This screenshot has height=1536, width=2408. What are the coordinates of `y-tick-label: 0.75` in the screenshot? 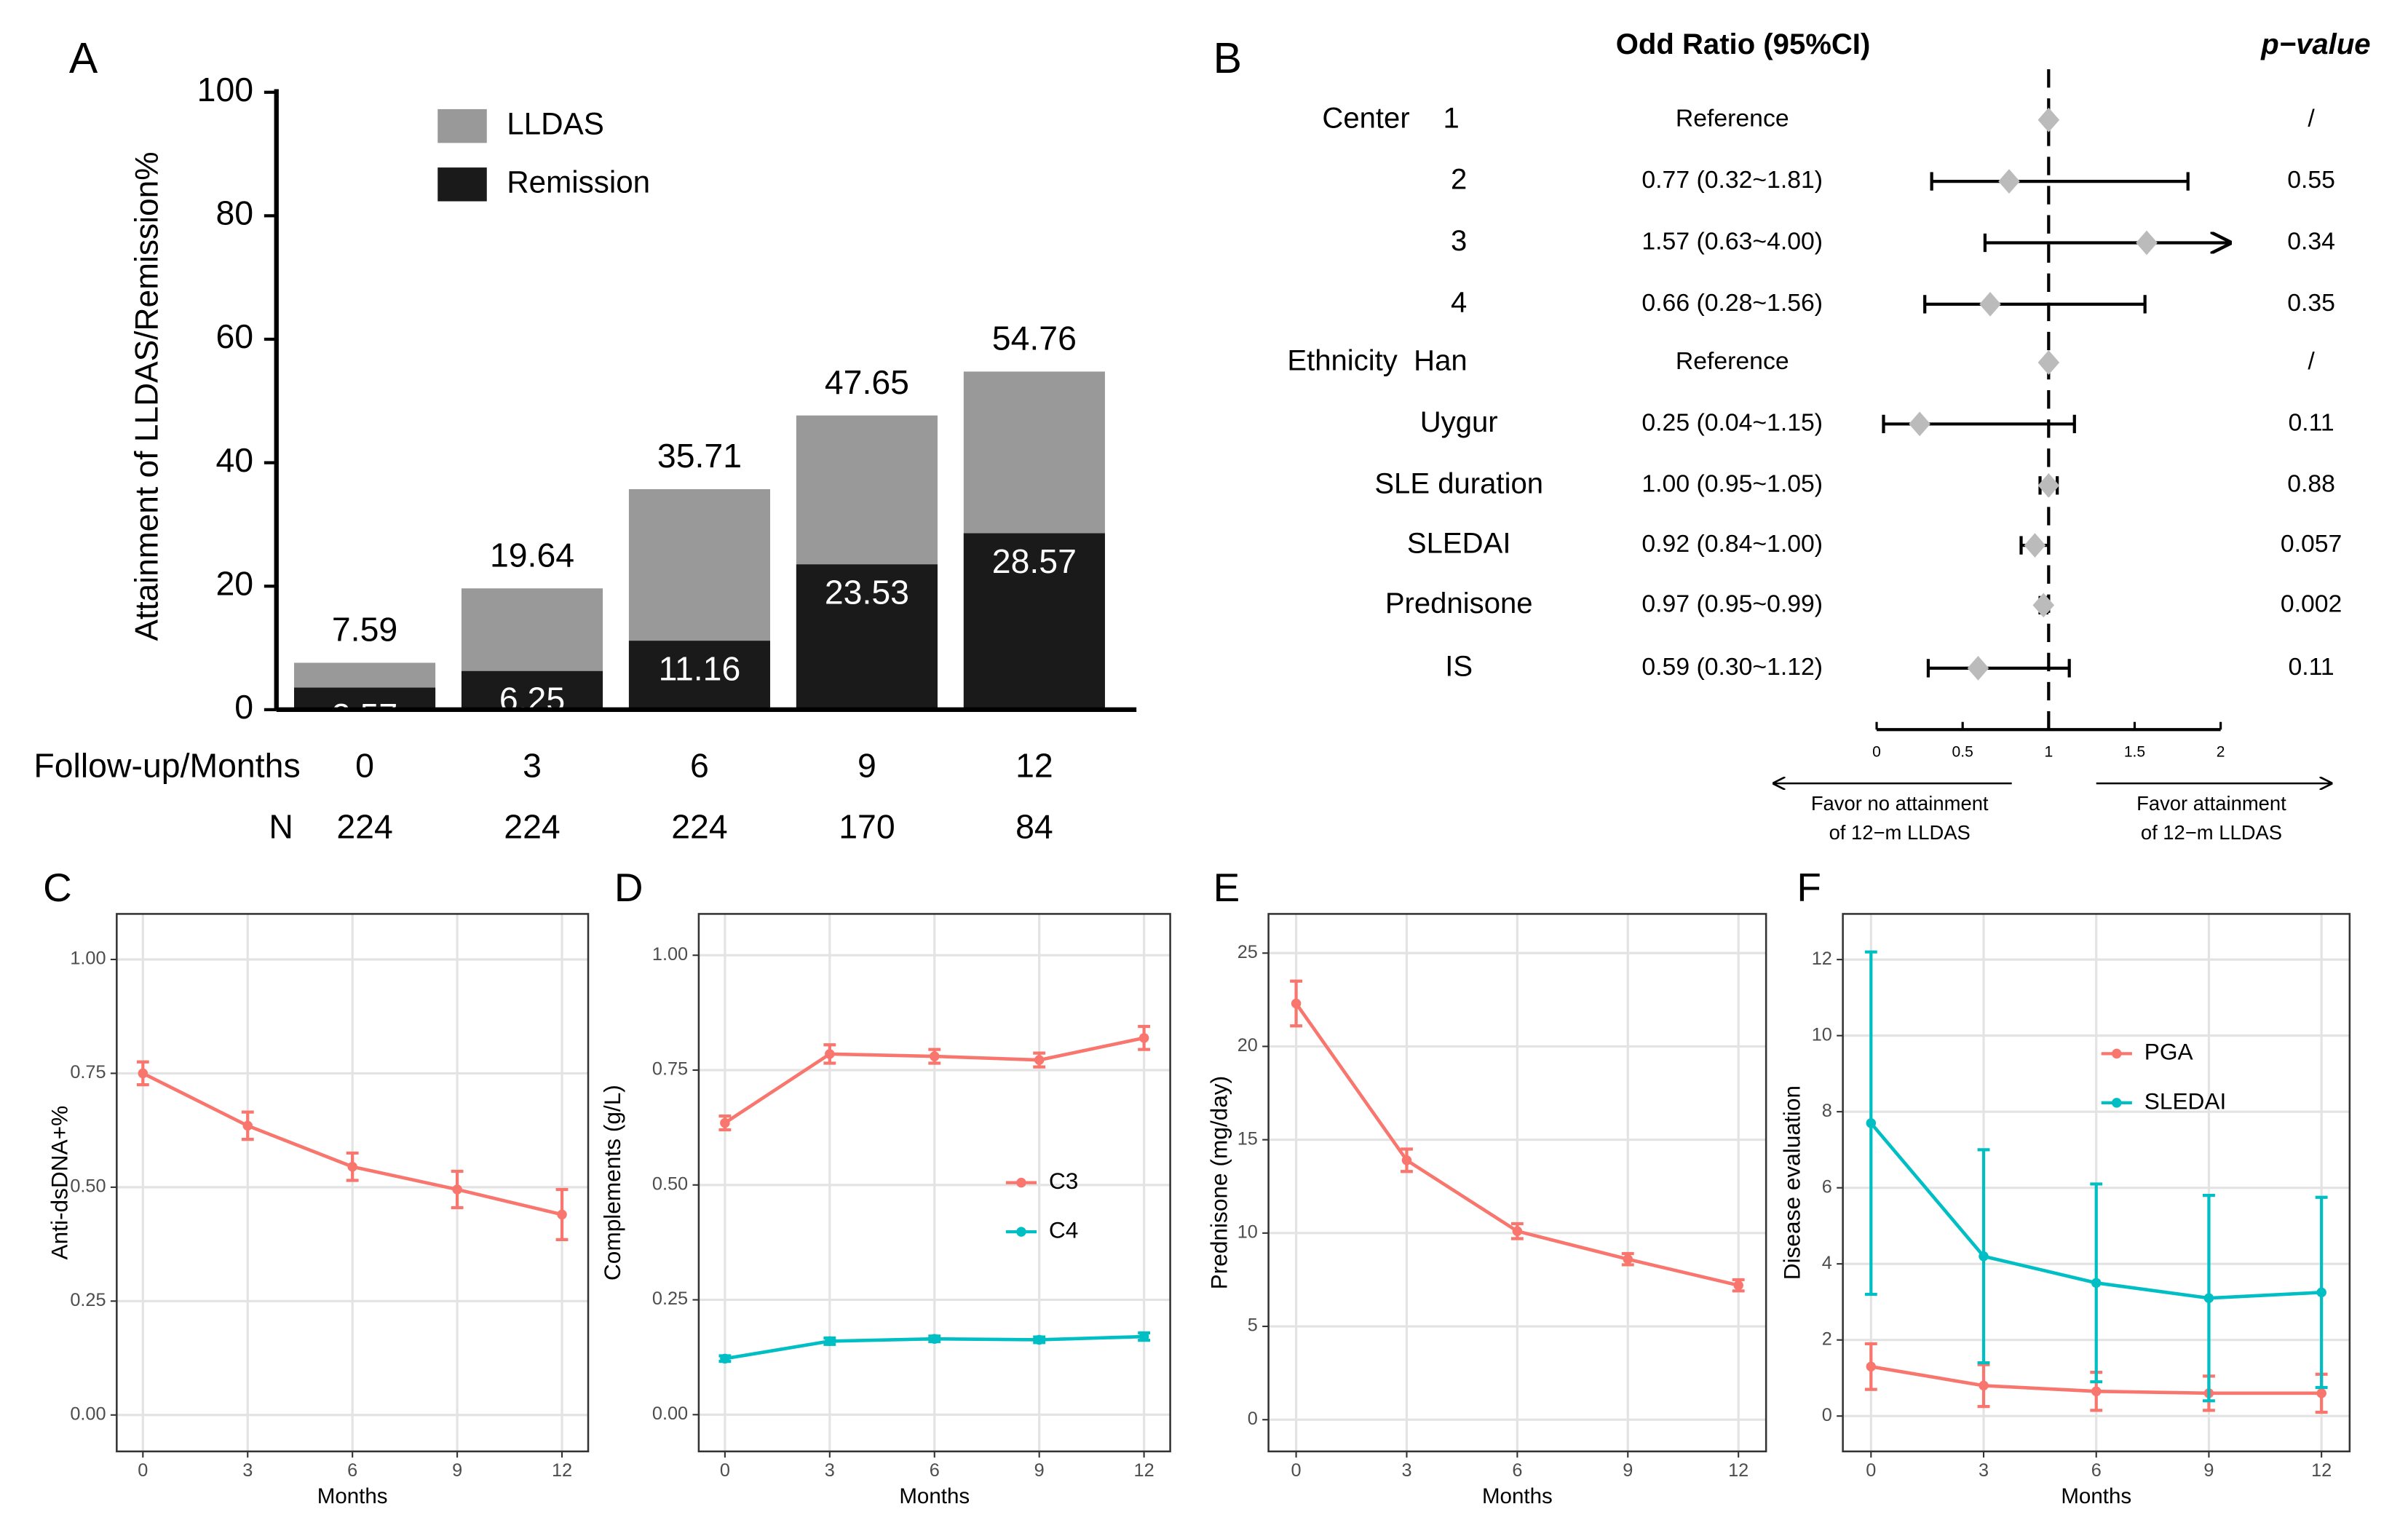 It's located at (670, 1069).